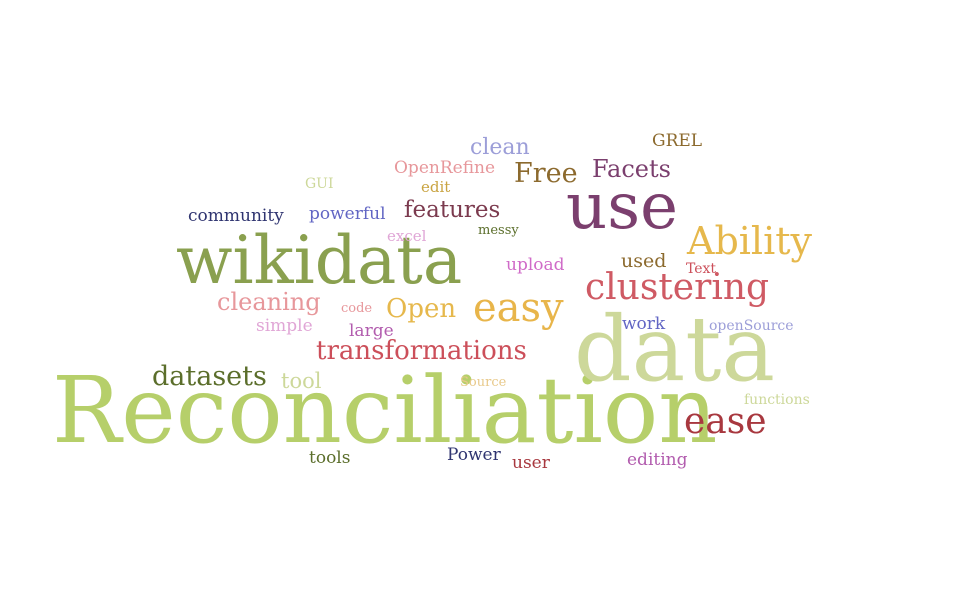 The height and width of the screenshot is (600, 960). What do you see at coordinates (385, 410) in the screenshot?
I see `word-reconciliation: Reconciliation` at bounding box center [385, 410].